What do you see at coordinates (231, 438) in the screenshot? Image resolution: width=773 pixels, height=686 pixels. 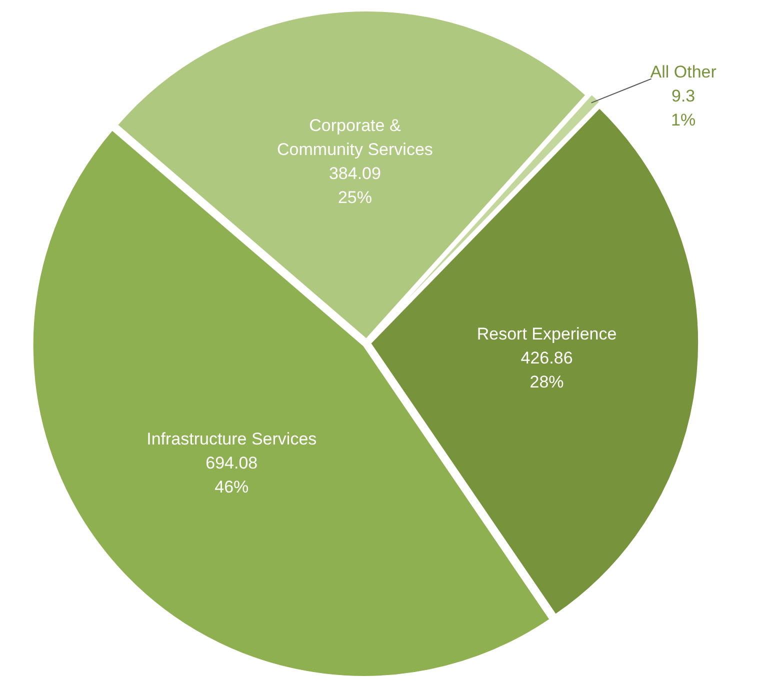 I see `slice-label: Infrastructure Services` at bounding box center [231, 438].